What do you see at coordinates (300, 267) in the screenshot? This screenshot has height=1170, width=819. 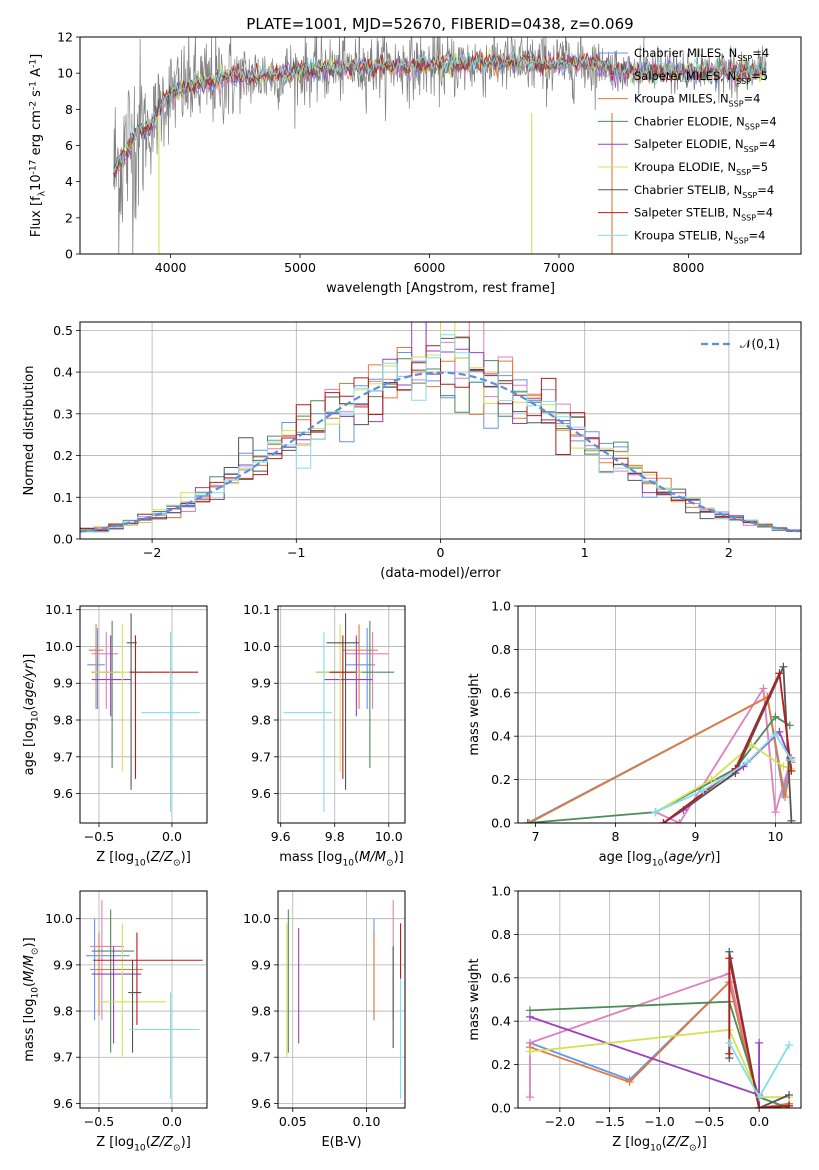 I see `x-tick-label: 5000` at bounding box center [300, 267].